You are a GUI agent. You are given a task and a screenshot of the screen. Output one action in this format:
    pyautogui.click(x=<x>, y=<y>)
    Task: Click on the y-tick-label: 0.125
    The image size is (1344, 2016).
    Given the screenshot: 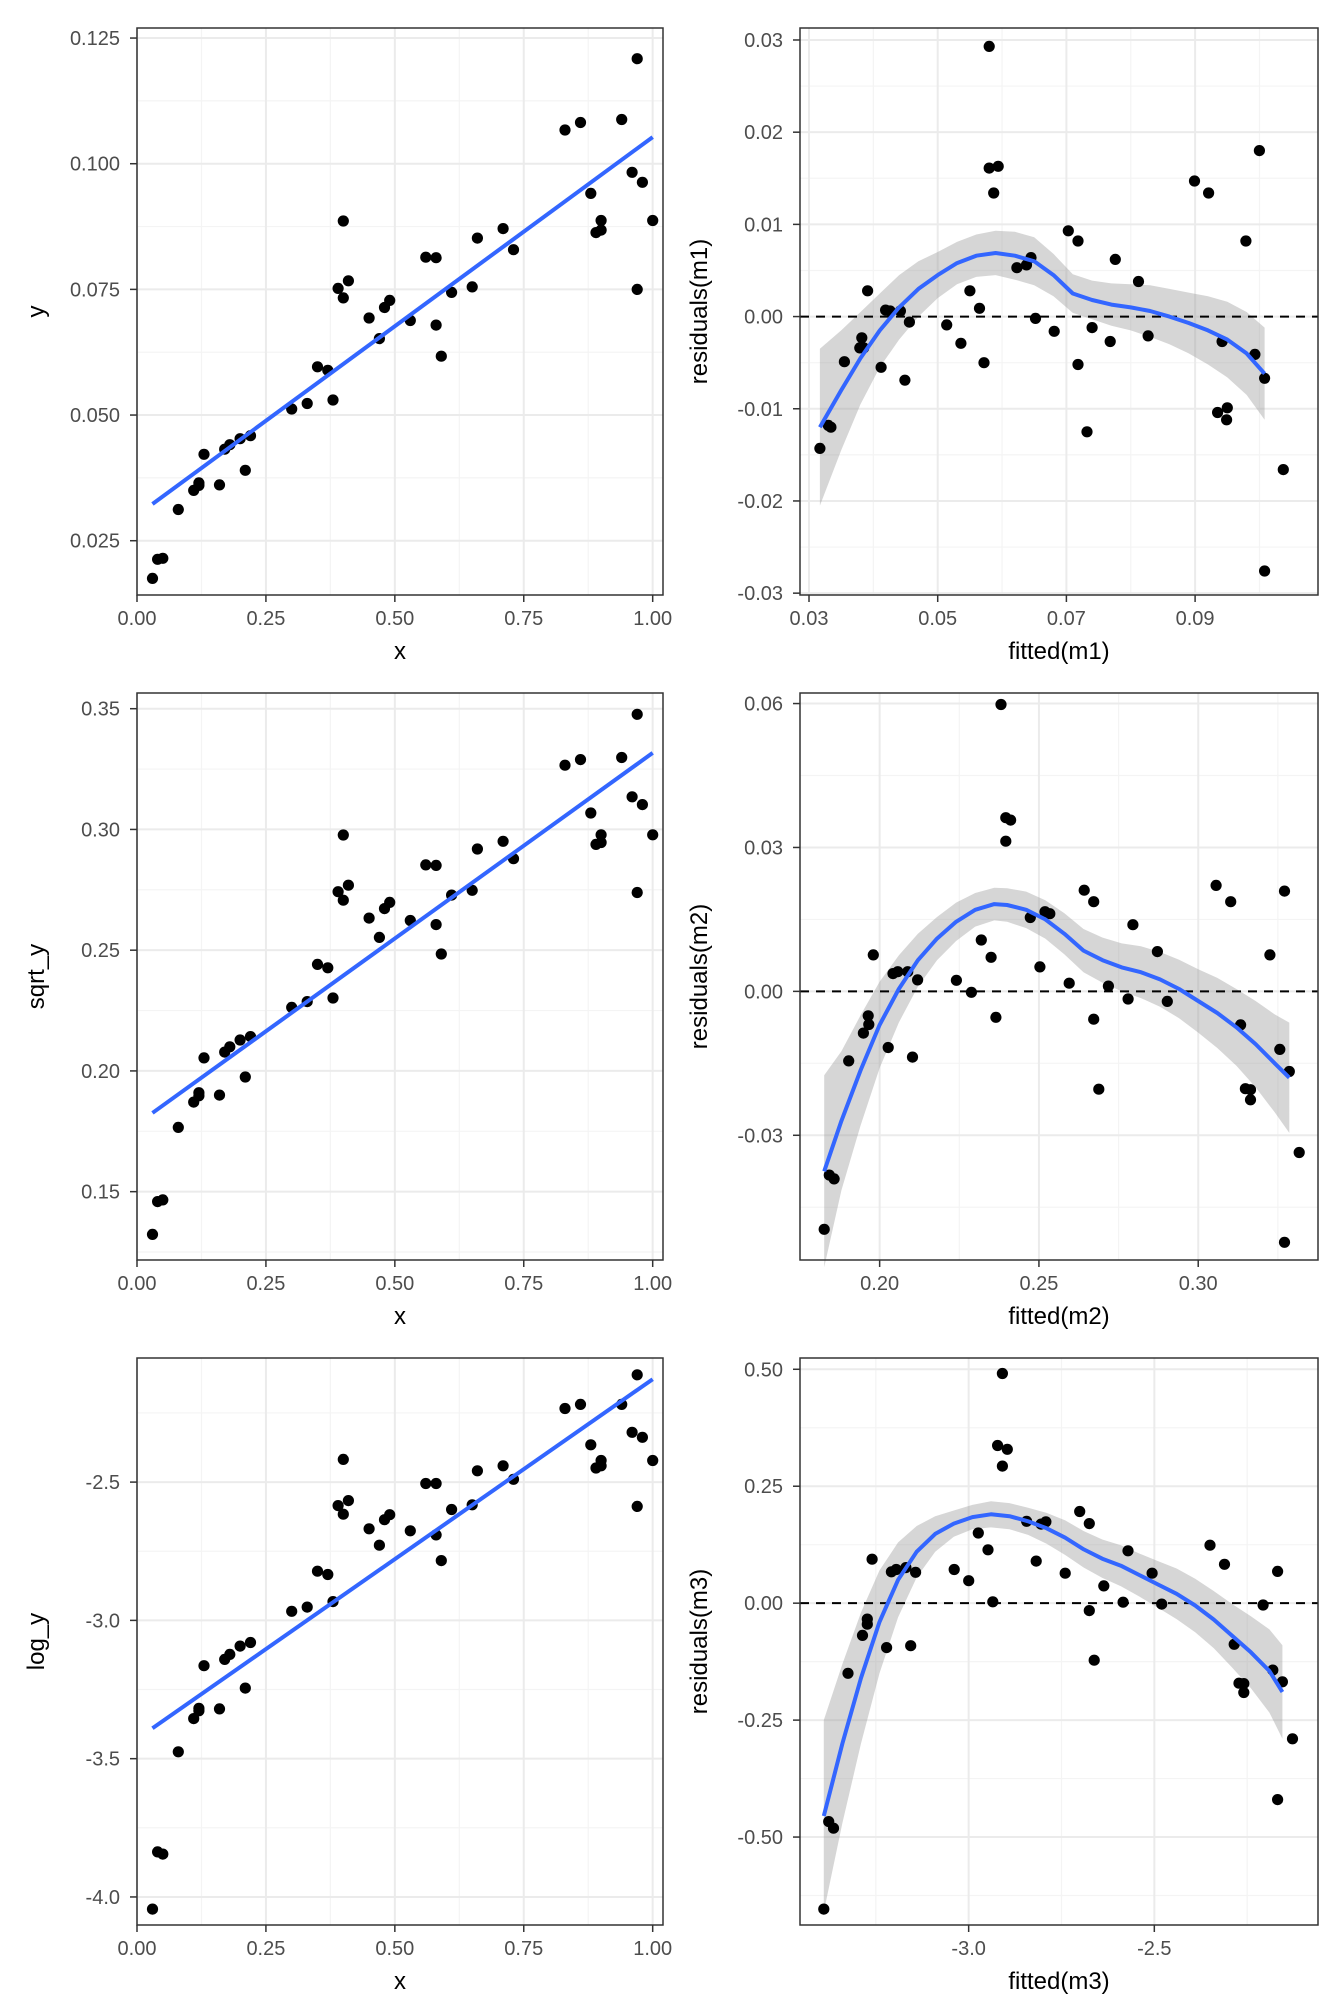 What is the action you would take?
    pyautogui.click(x=95, y=39)
    